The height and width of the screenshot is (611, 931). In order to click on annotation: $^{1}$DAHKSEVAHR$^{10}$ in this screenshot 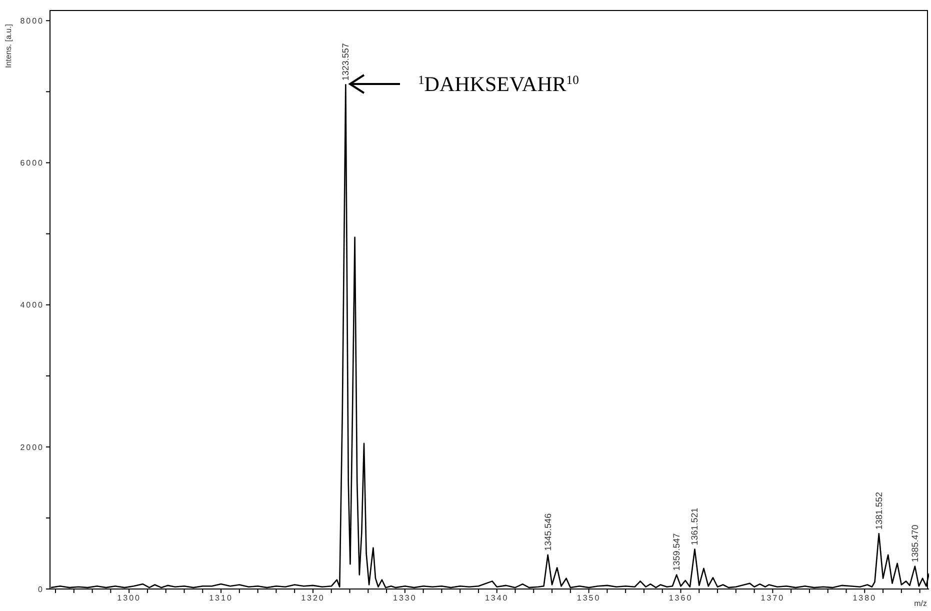, I will do `click(498, 84)`.